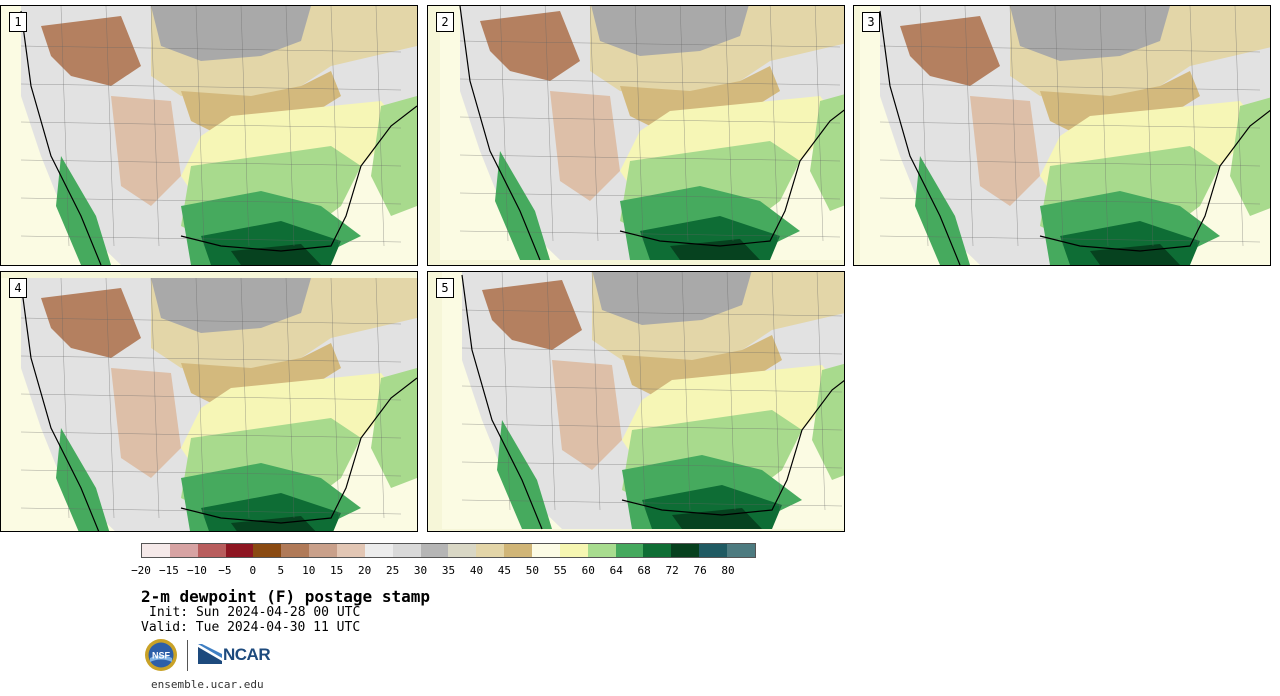 The height and width of the screenshot is (696, 1280). What do you see at coordinates (225, 570) in the screenshot?
I see `colorbar-tick-label: −5` at bounding box center [225, 570].